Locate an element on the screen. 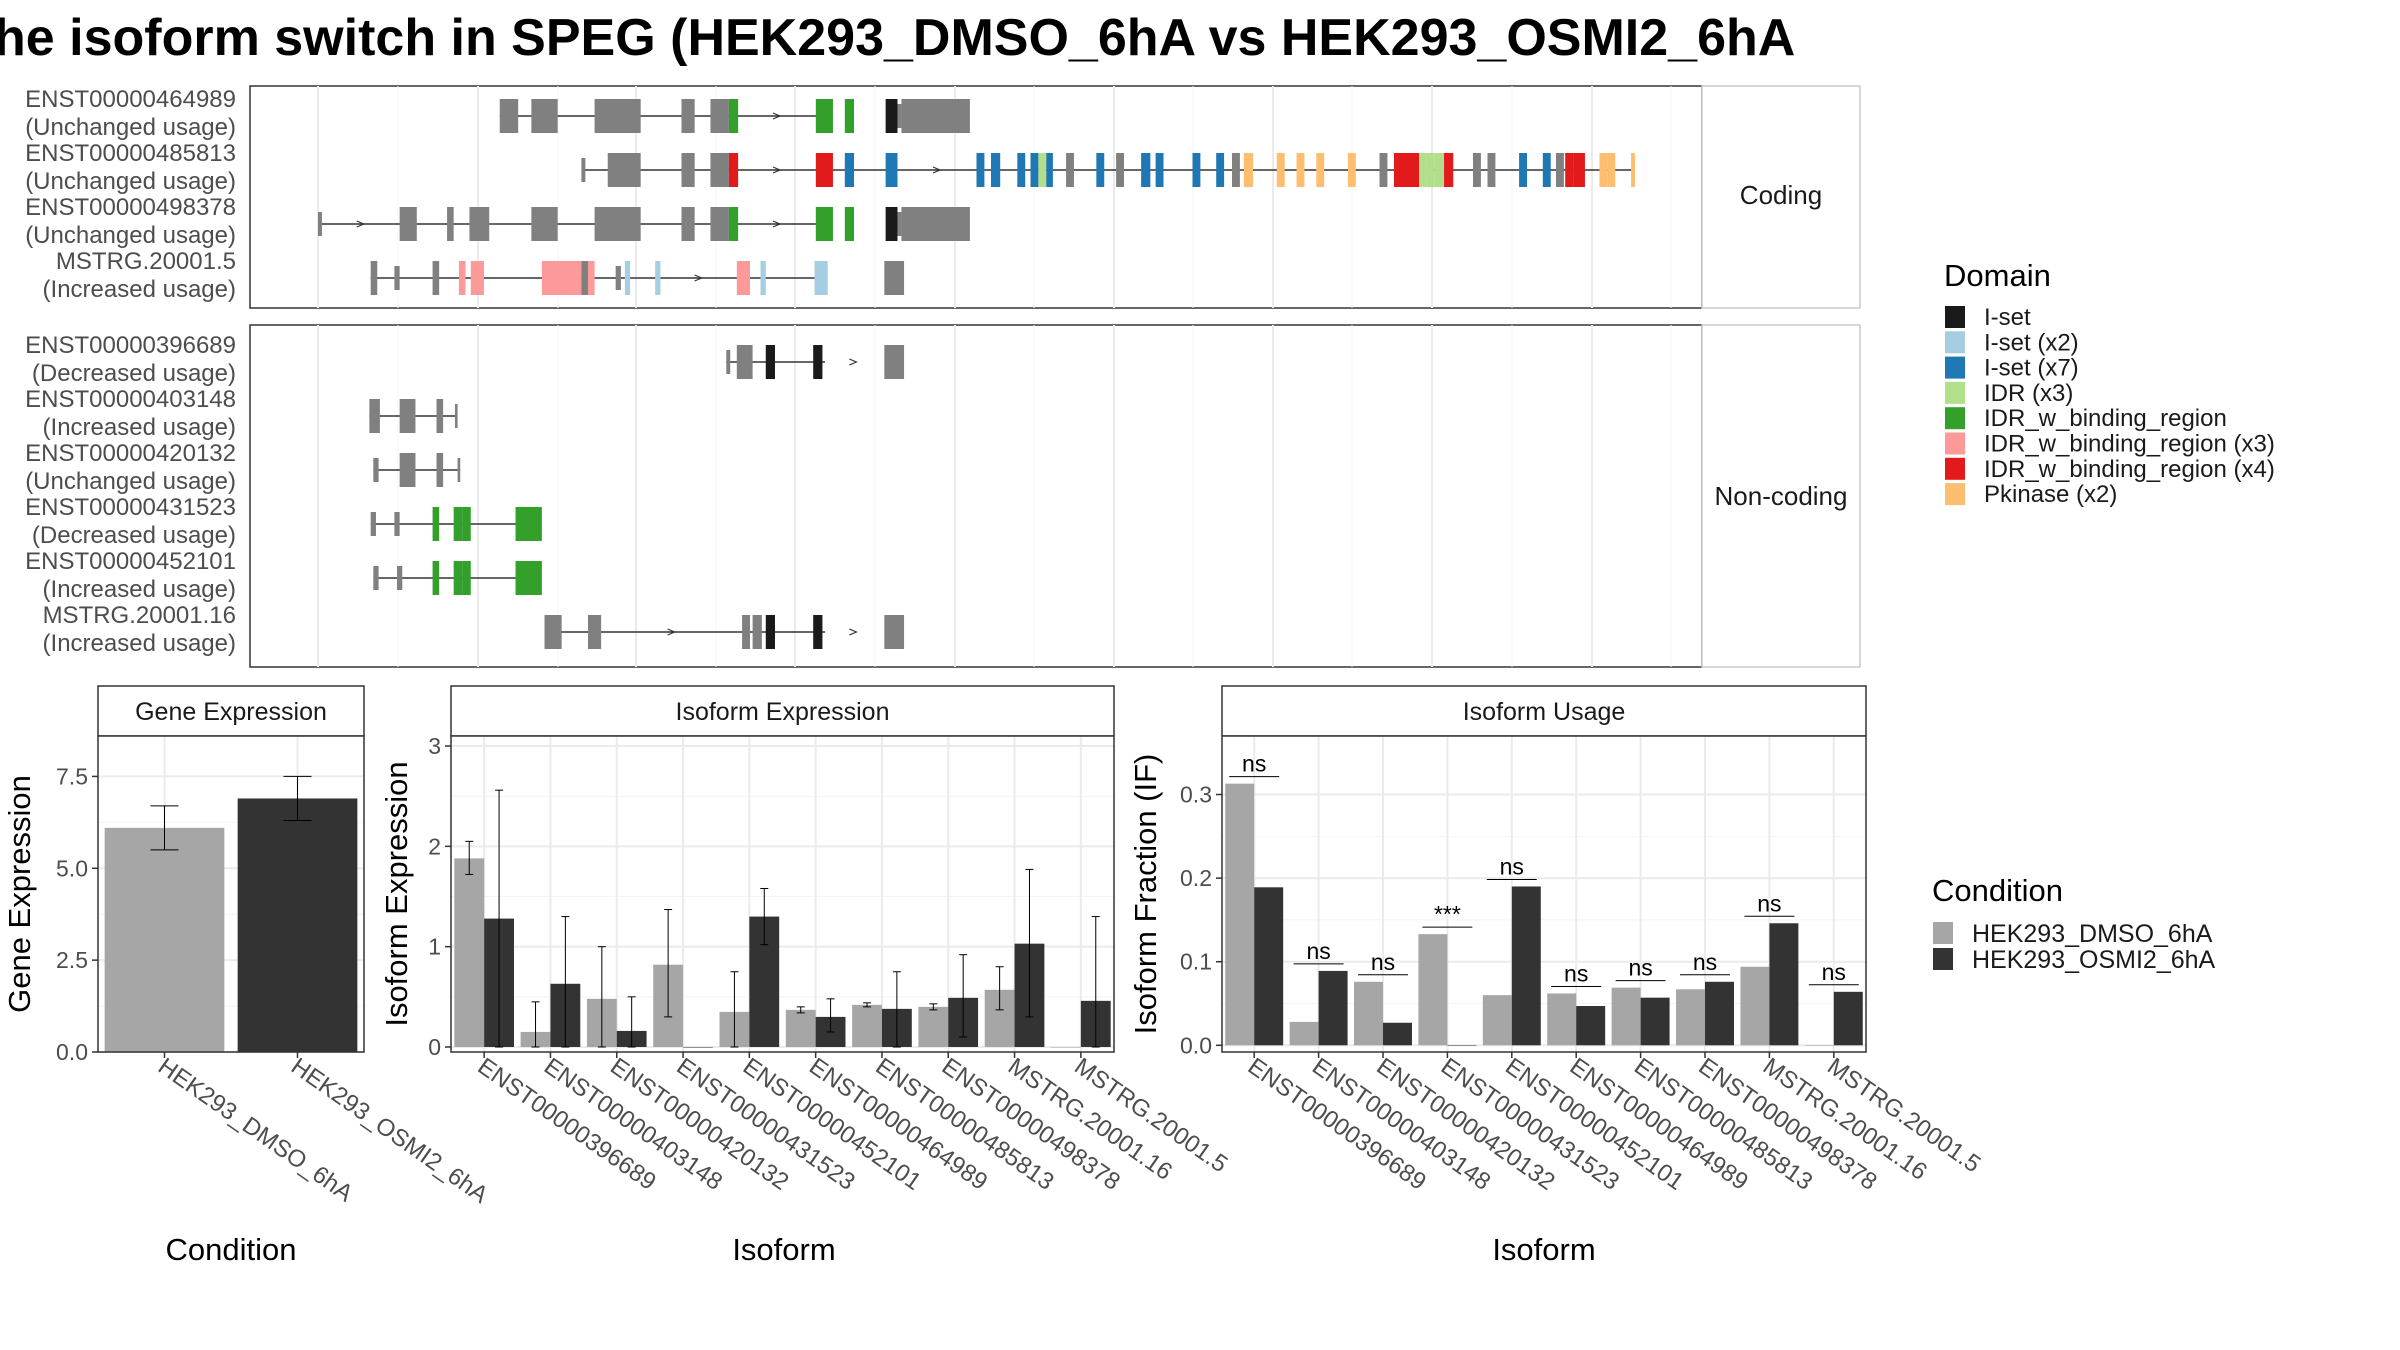  transcript-usage-label: (Increased usage) is located at coordinates (139, 427).